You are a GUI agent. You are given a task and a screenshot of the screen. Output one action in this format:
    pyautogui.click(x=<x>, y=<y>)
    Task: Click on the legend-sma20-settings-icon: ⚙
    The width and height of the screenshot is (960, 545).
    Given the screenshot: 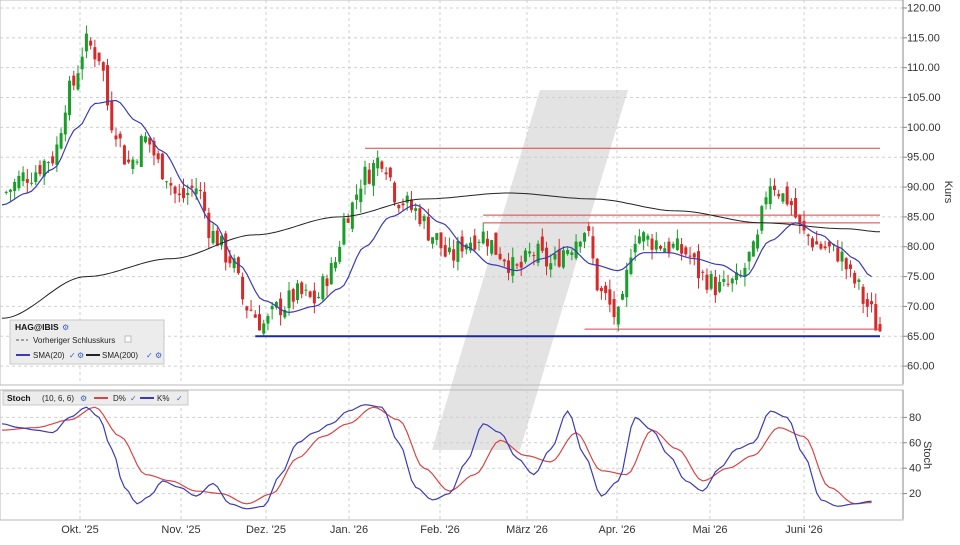 What is the action you would take?
    pyautogui.click(x=80, y=355)
    